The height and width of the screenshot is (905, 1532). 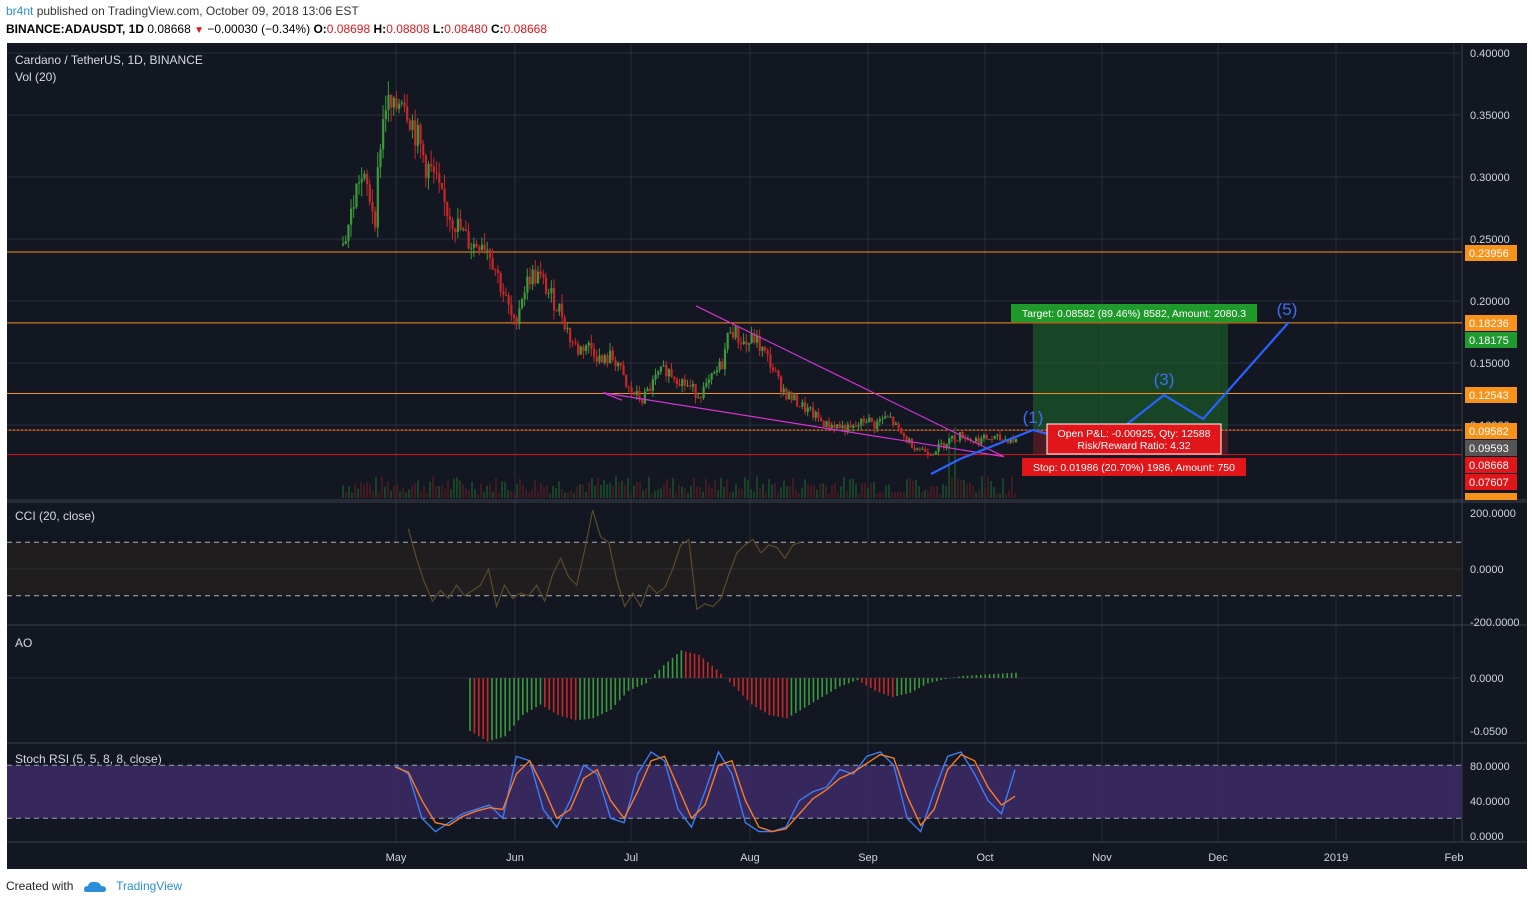 I want to click on pnl-label-box, so click(x=1134, y=439).